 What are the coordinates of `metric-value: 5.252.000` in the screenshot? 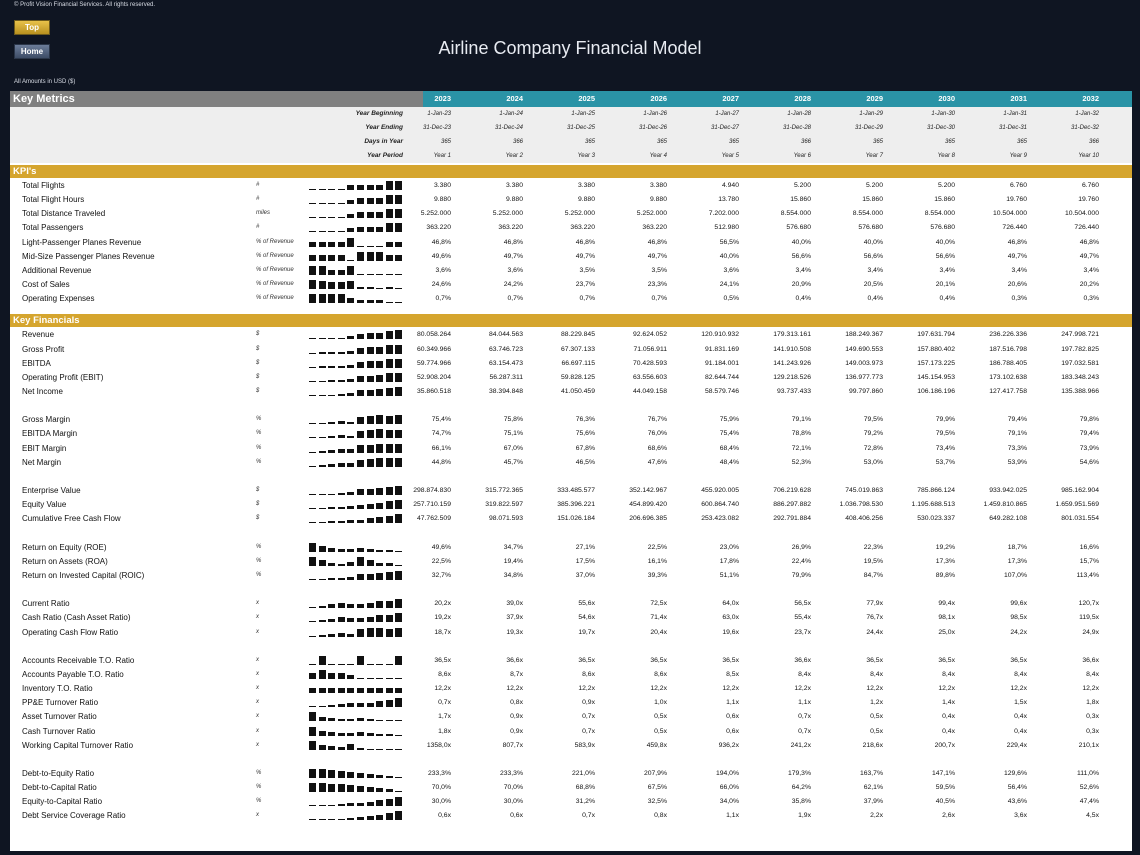 It's located at (579, 214).